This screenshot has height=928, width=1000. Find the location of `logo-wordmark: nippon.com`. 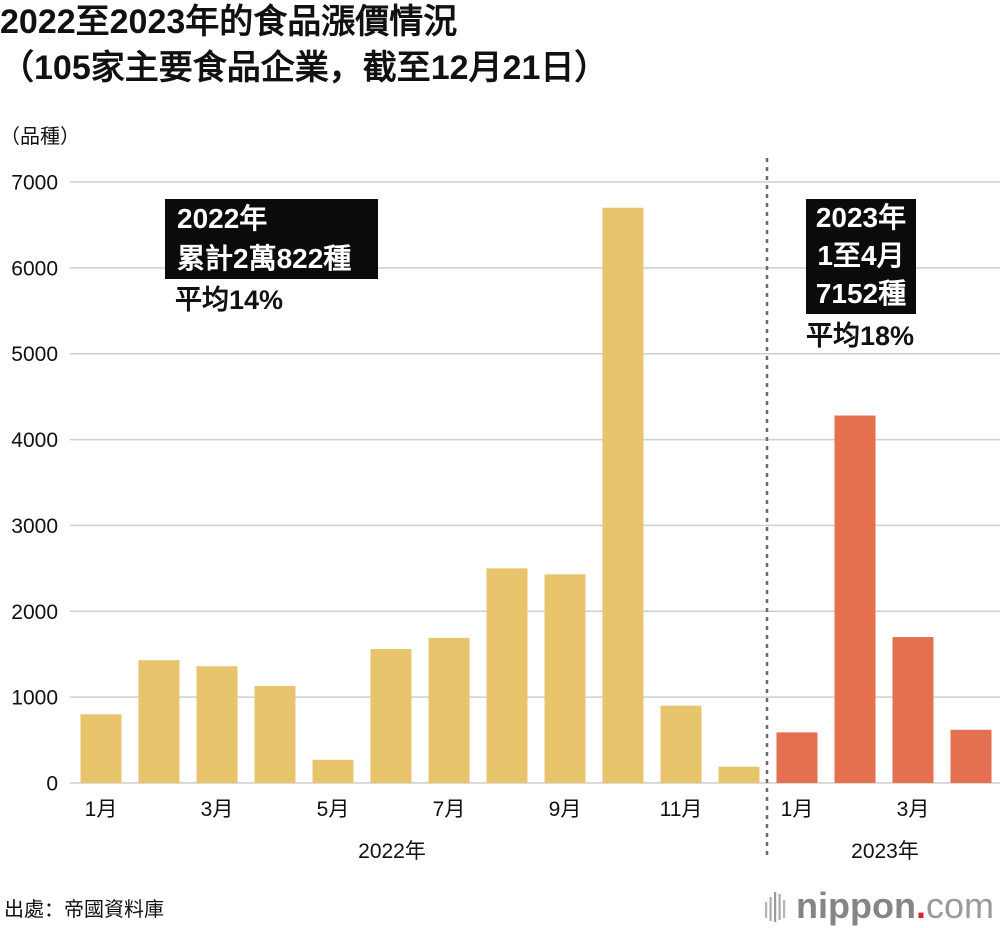

logo-wordmark: nippon.com is located at coordinates (895, 906).